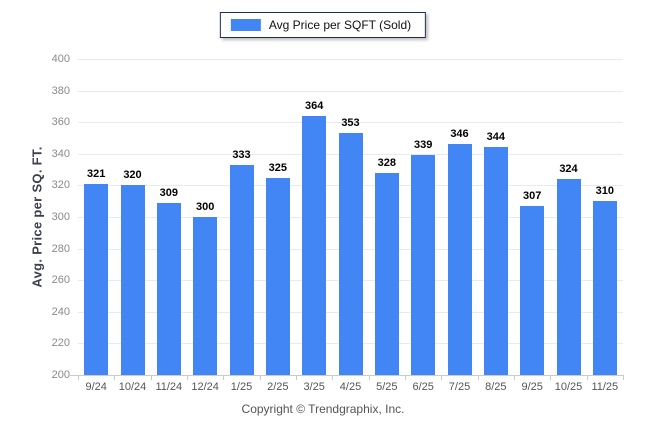  I want to click on y-tick-label: 320, so click(60, 185).